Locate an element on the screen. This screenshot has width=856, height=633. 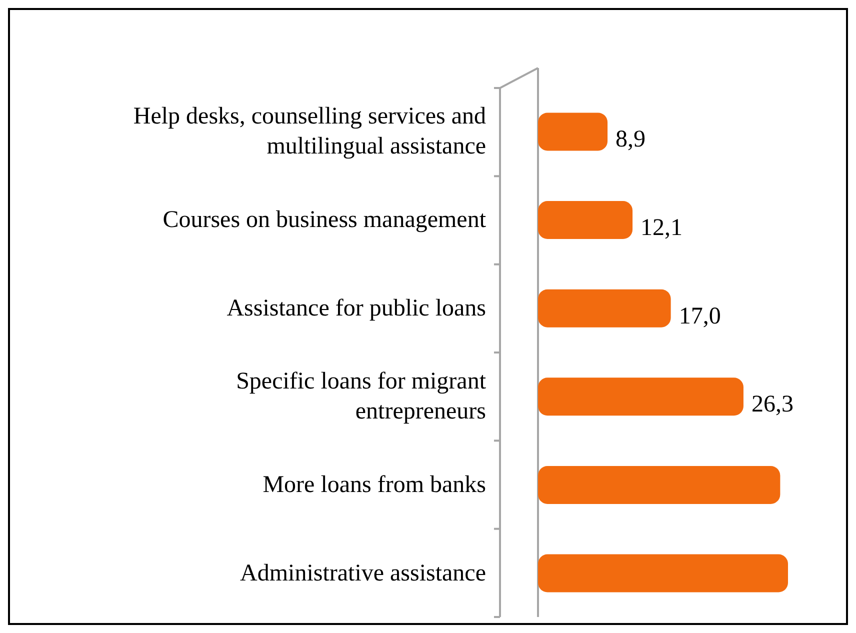
y-tick-label: Courses on business management is located at coordinates (324, 220).